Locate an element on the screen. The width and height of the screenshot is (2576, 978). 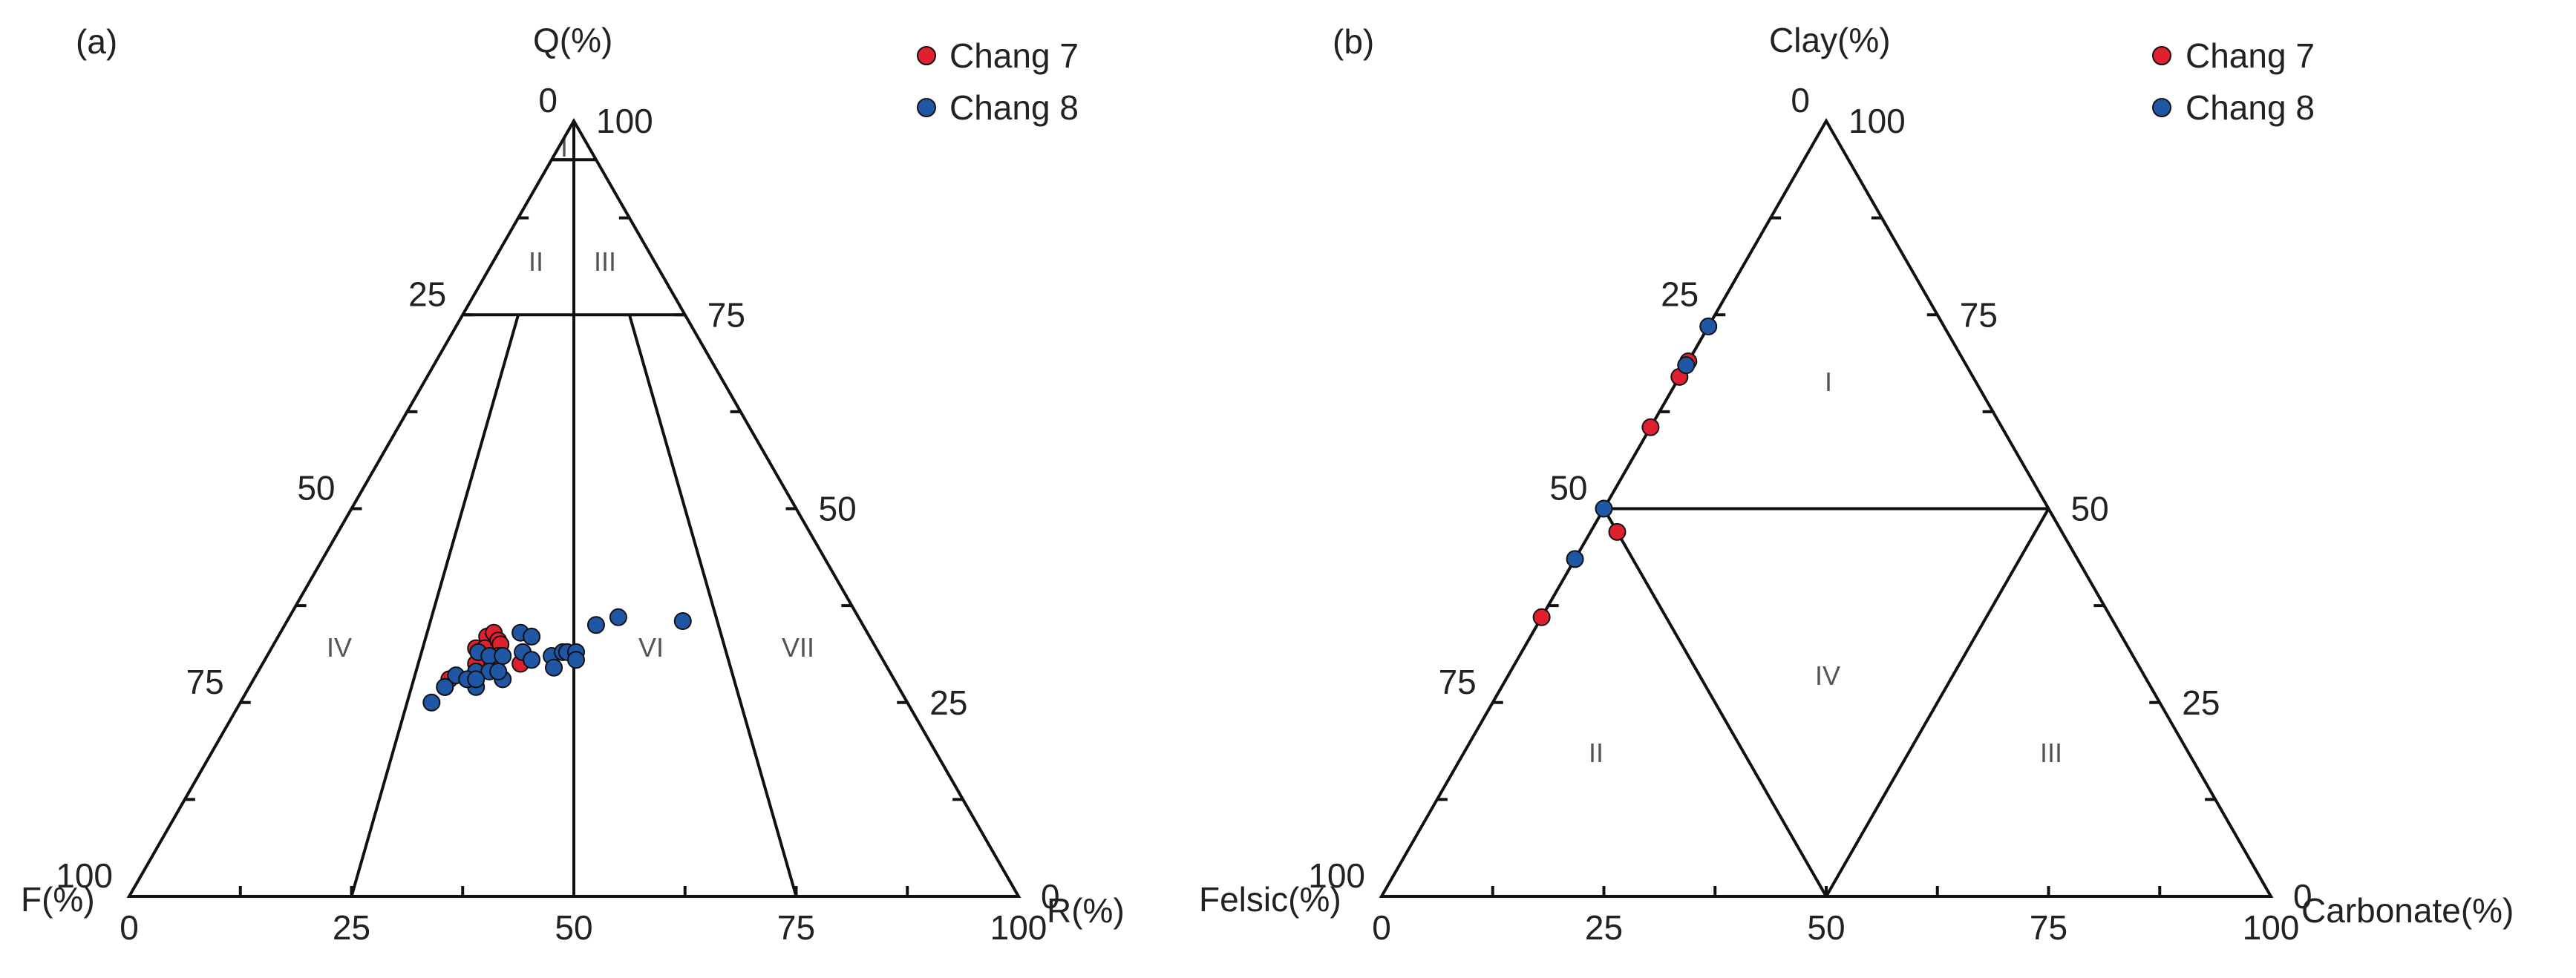
zone-IV-b: IV is located at coordinates (1828, 675).